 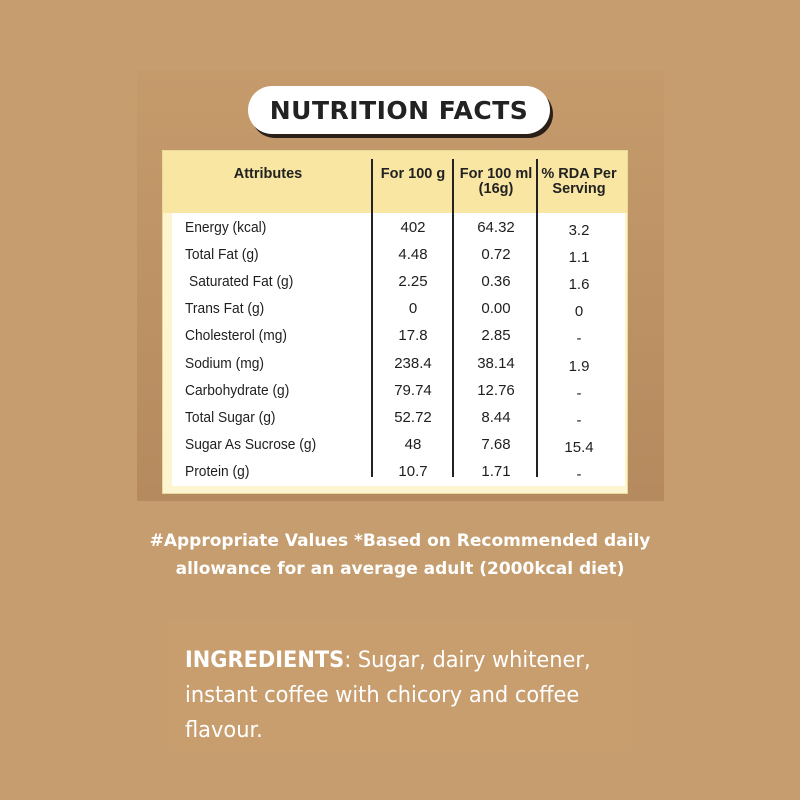 I want to click on header-per-100ml: For 100 ml (16g), so click(x=496, y=182).